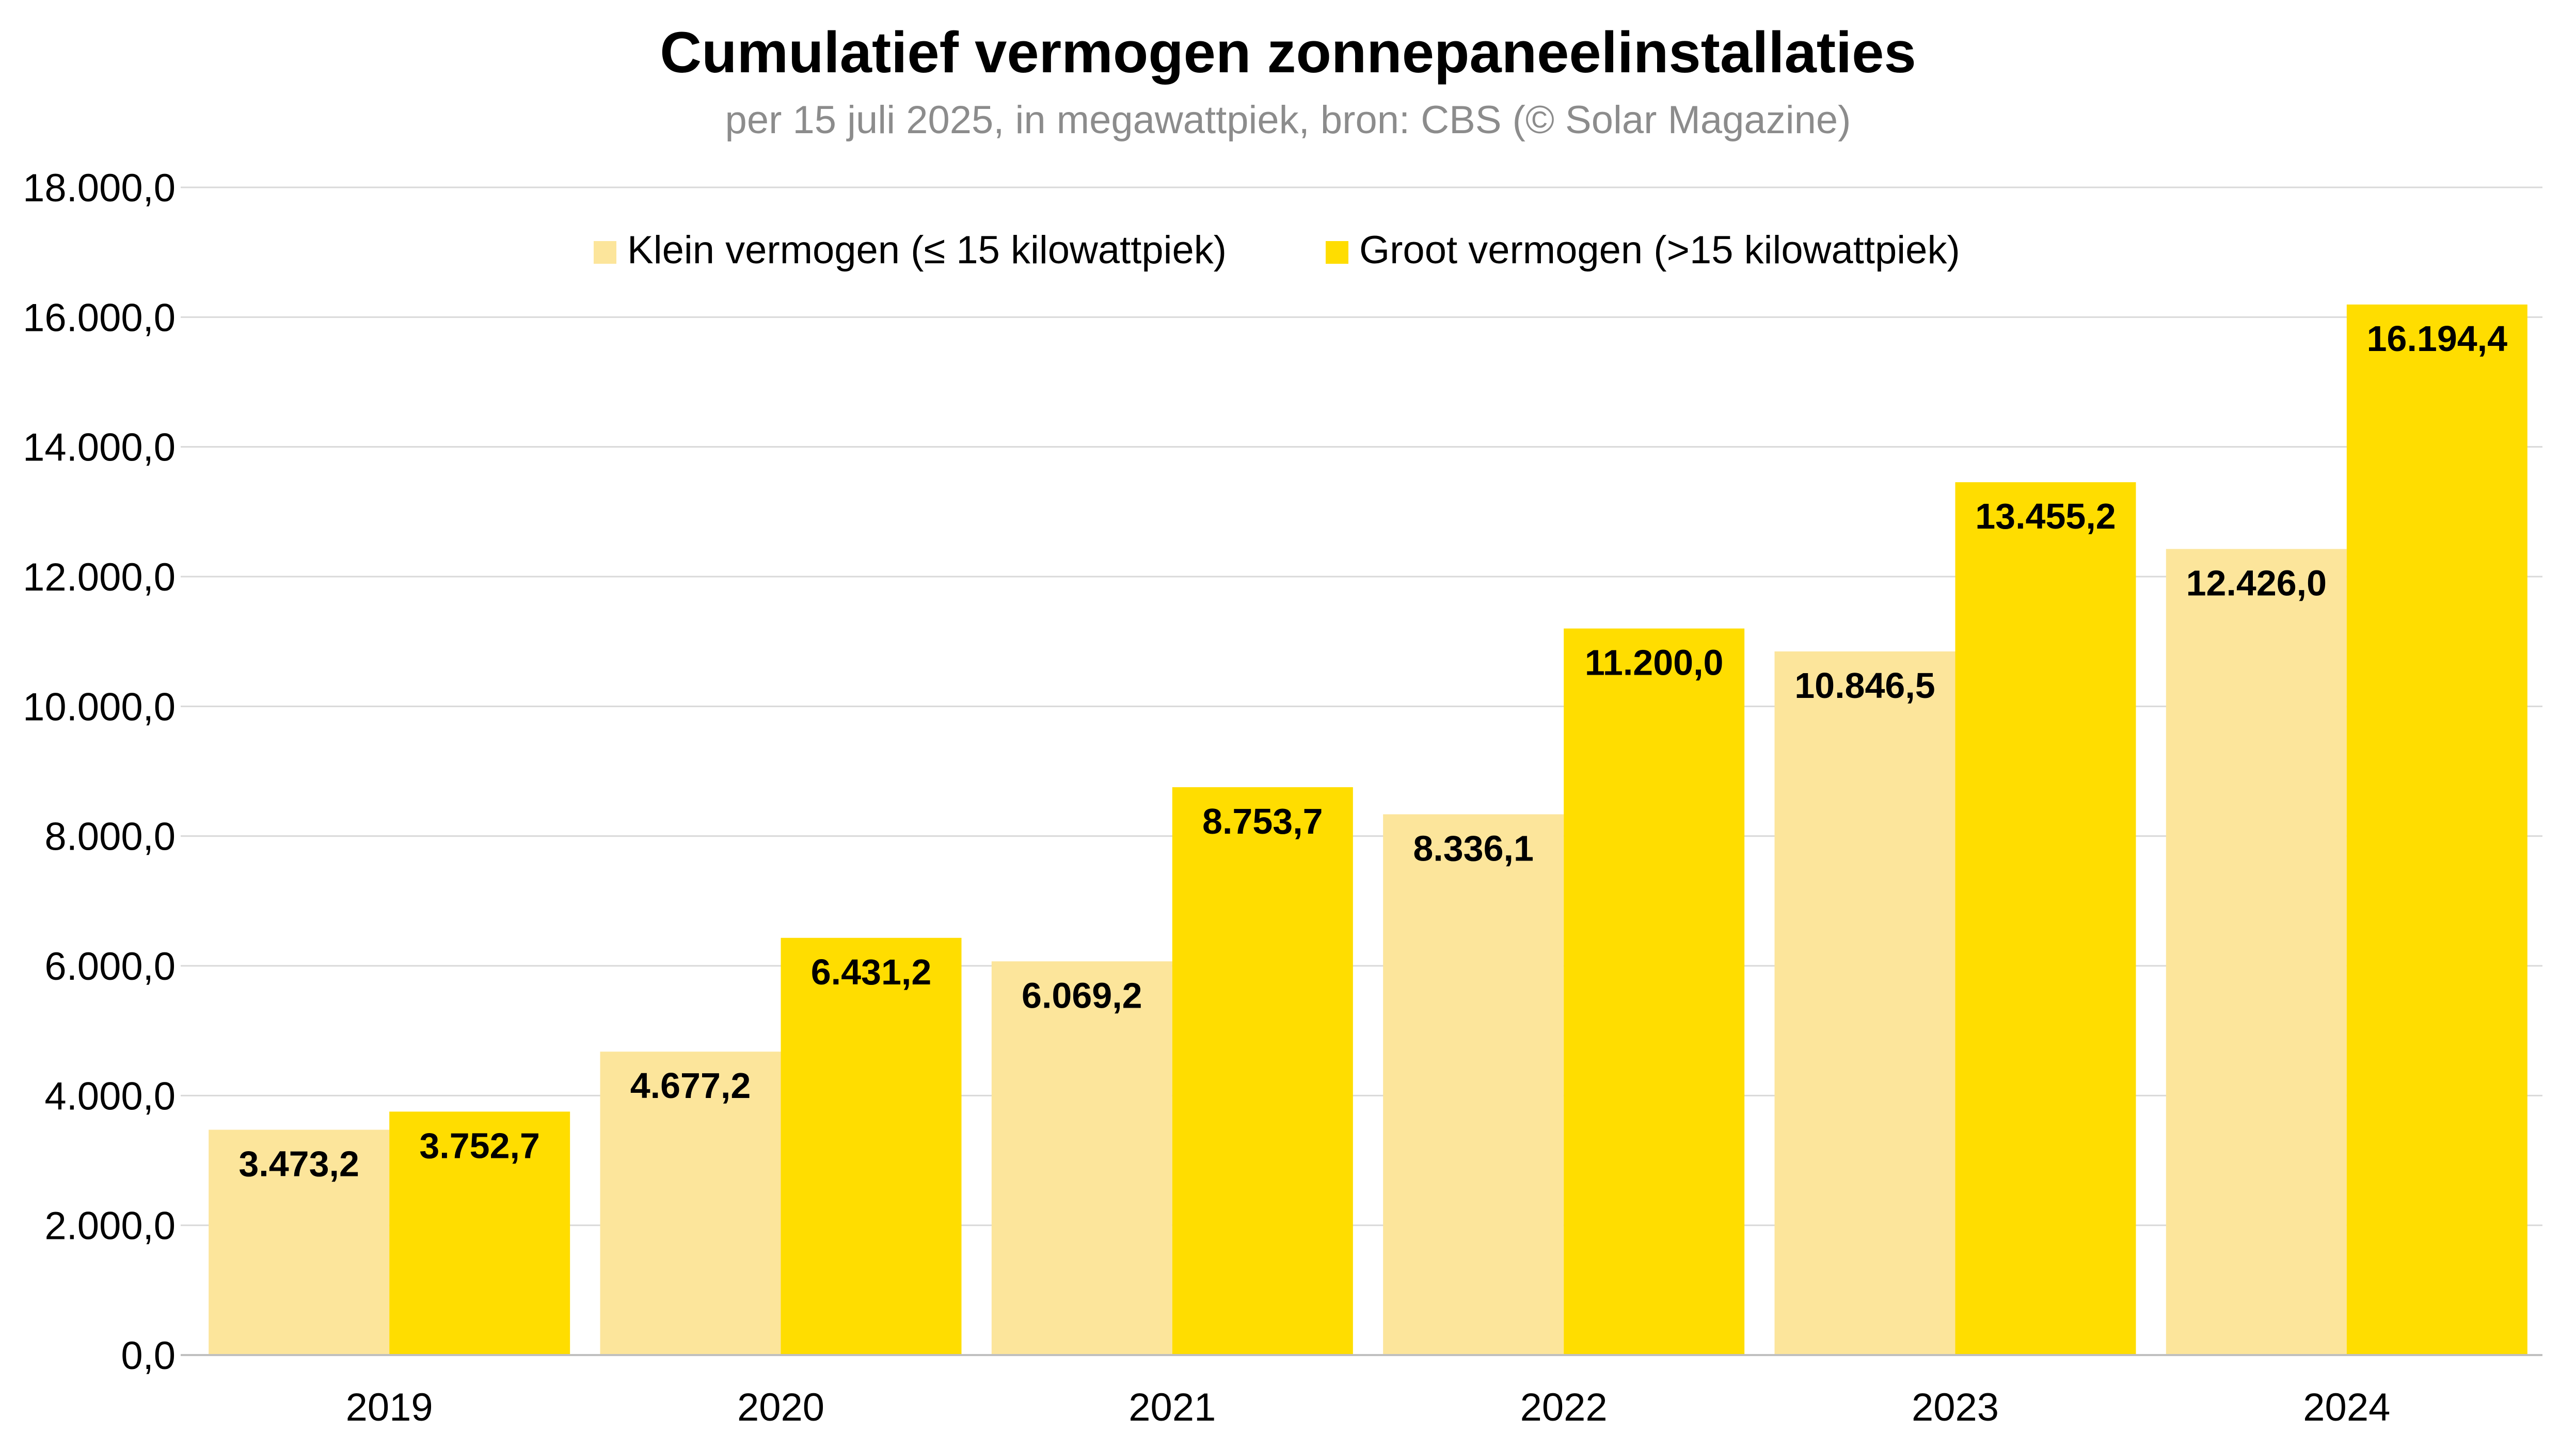  Describe the element at coordinates (1081, 1158) in the screenshot. I see `bar-2021-klein` at that location.